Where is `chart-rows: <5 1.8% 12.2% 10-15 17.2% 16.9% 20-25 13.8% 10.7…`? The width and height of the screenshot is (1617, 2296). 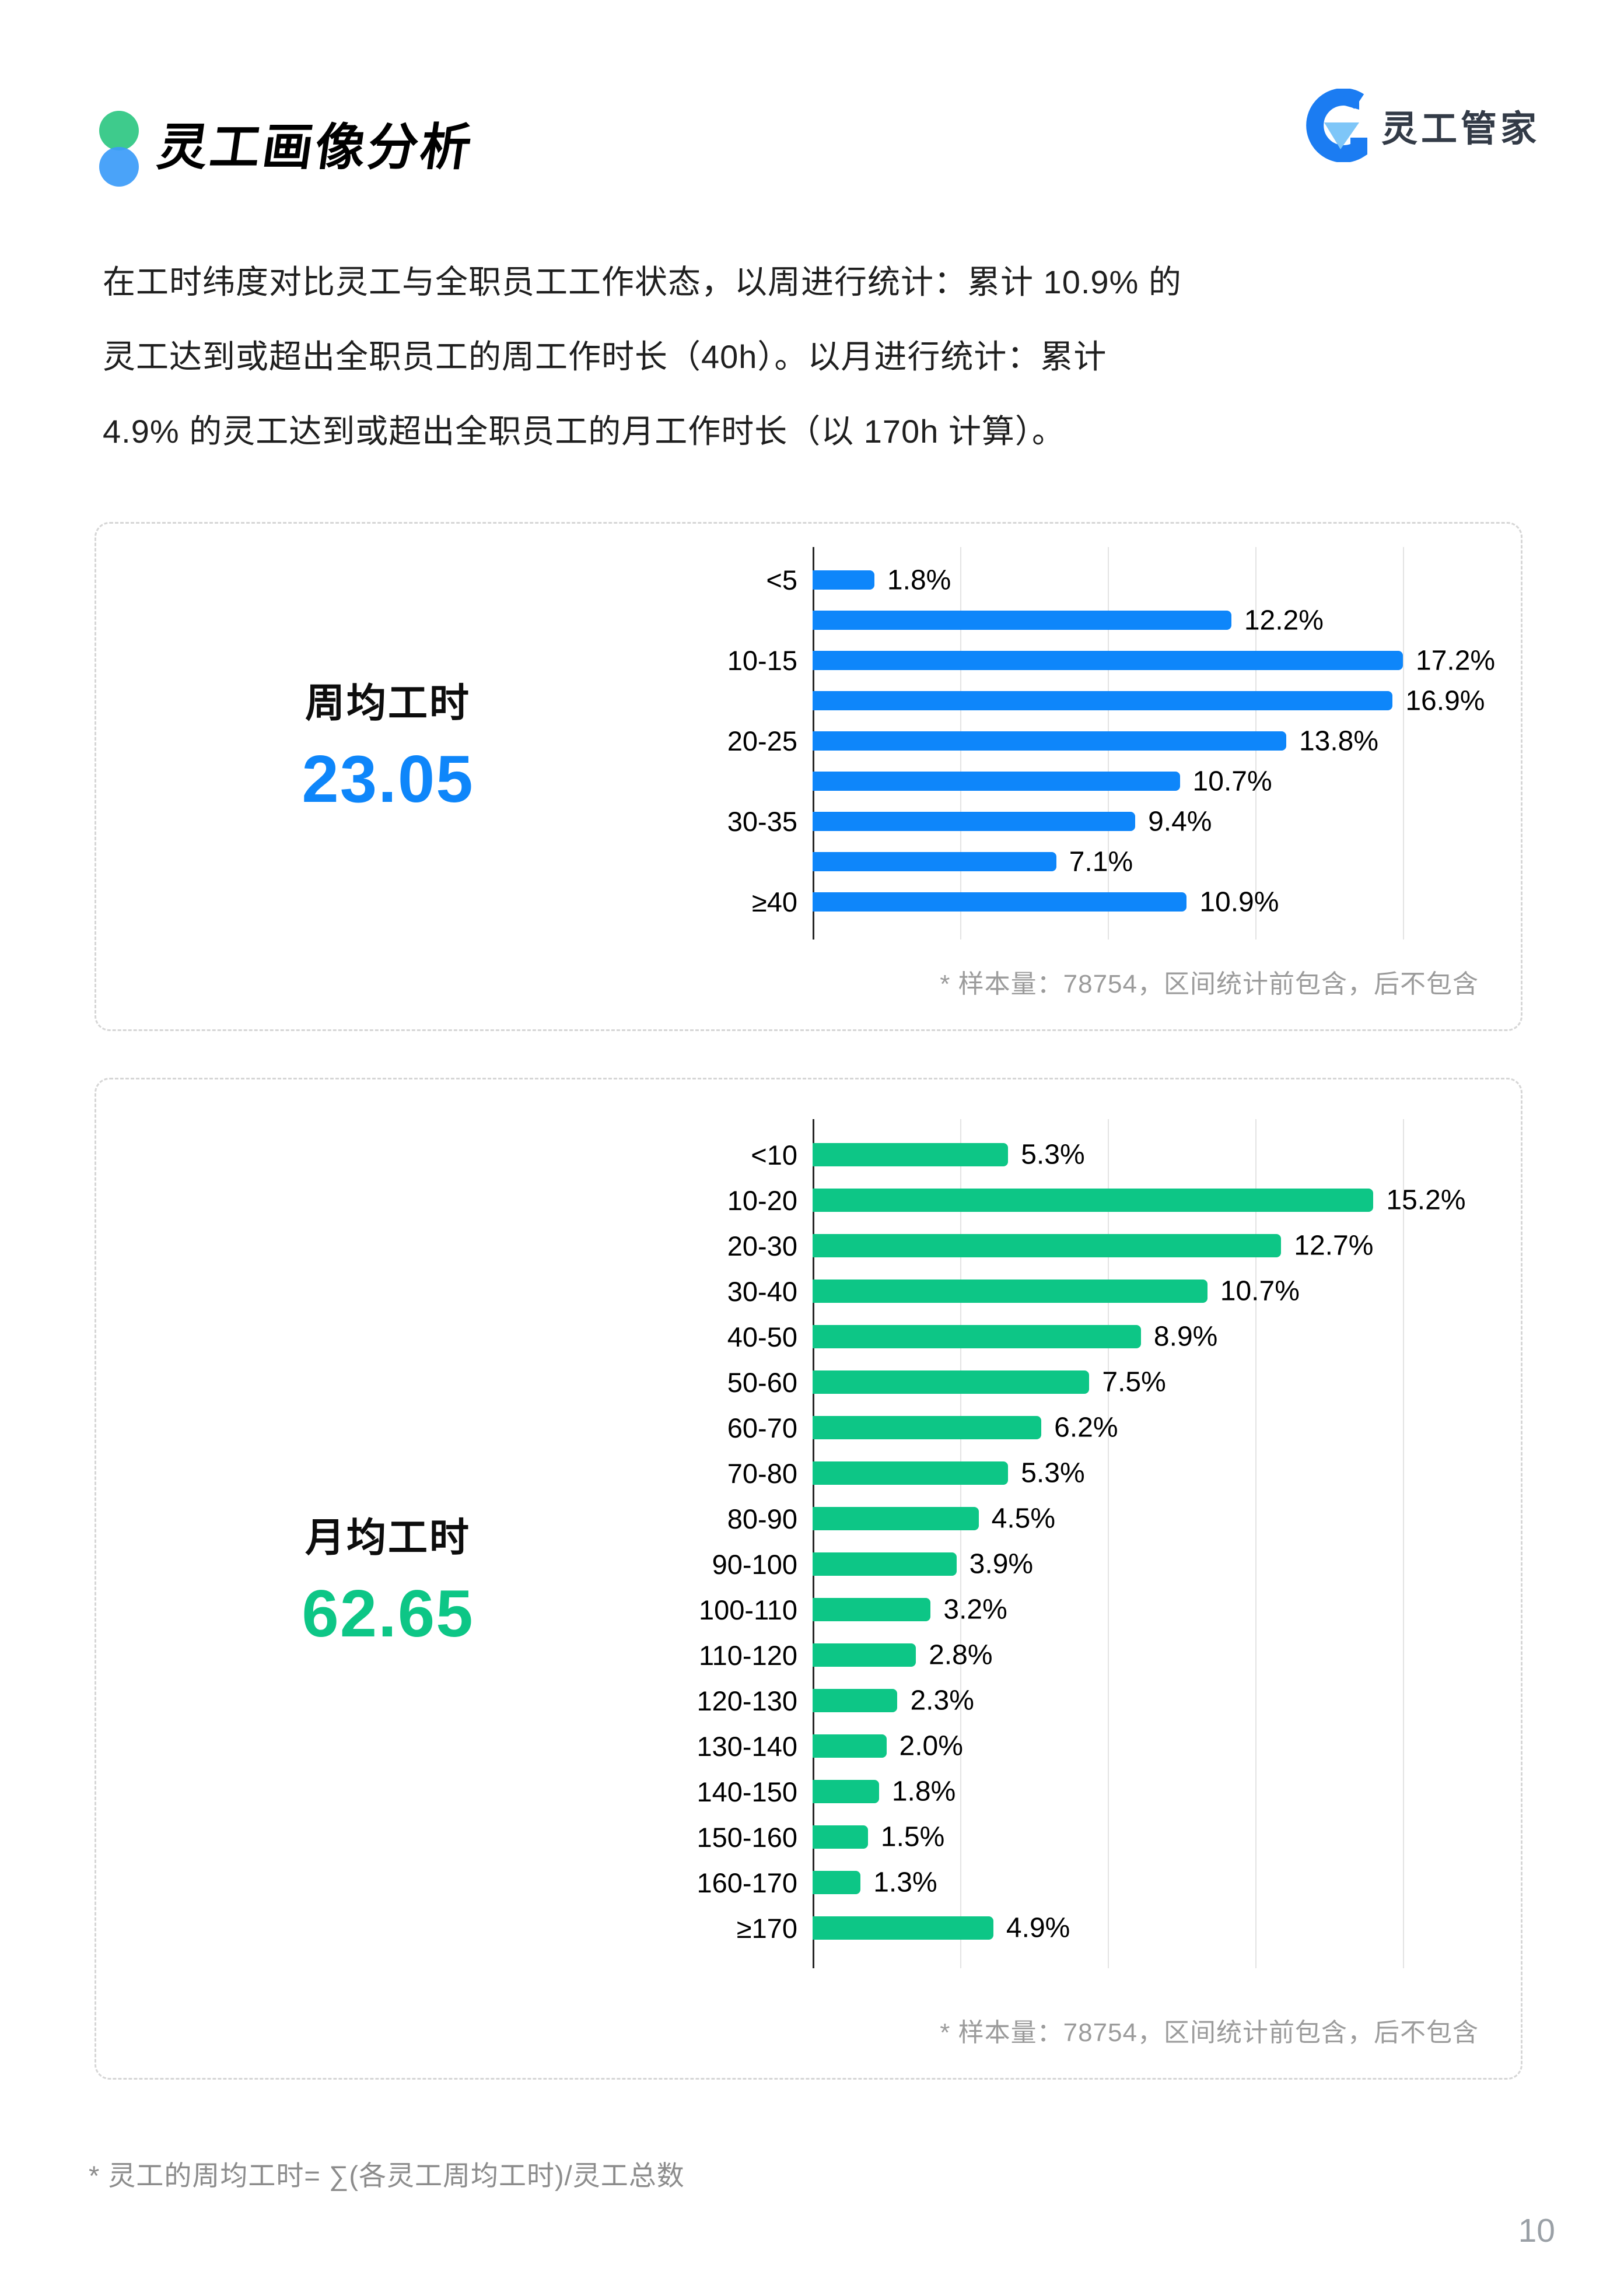
chart-rows: <5 1.8% 12.2% 10-15 17.2% 16.9% 20-25 13.8% 10.7… is located at coordinates (1086, 741).